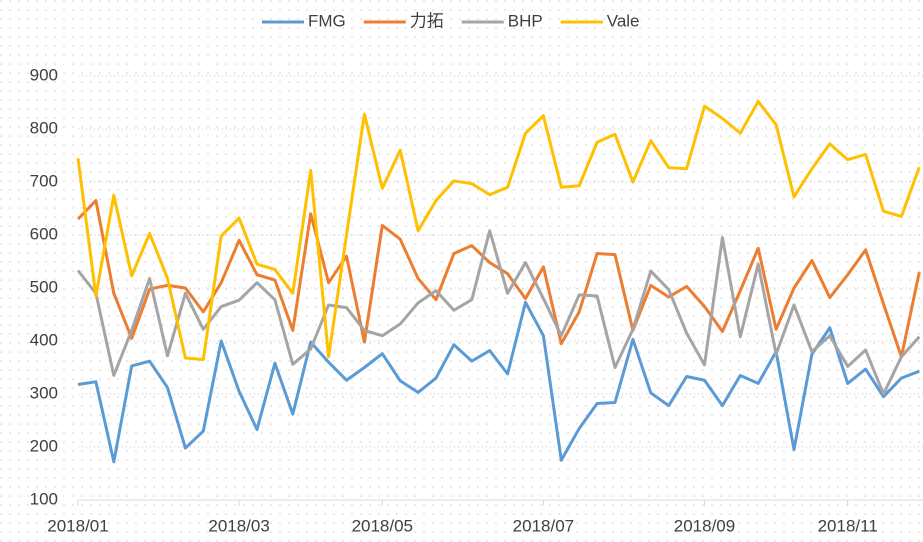  What do you see at coordinates (44, 233) in the screenshot?
I see `y-tick-label: 600` at bounding box center [44, 233].